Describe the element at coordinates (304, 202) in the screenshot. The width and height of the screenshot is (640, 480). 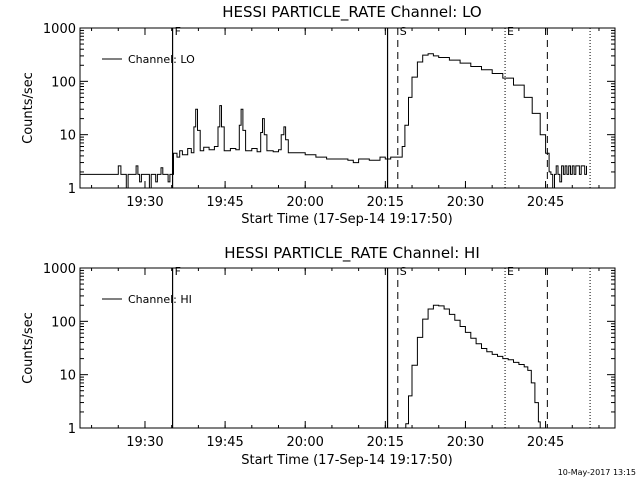
I see `lo-x-tick-label: 20:00` at that location.